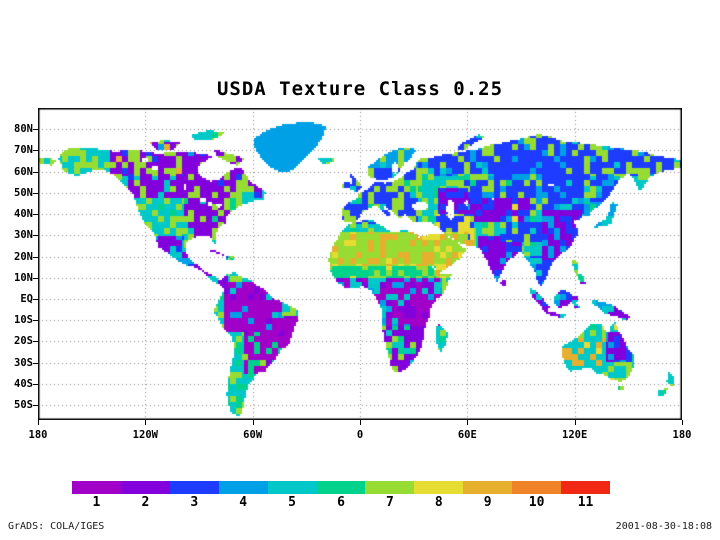 The image size is (720, 540). Describe the element at coordinates (23, 256) in the screenshot. I see `lat-tick-label: 20N` at that location.